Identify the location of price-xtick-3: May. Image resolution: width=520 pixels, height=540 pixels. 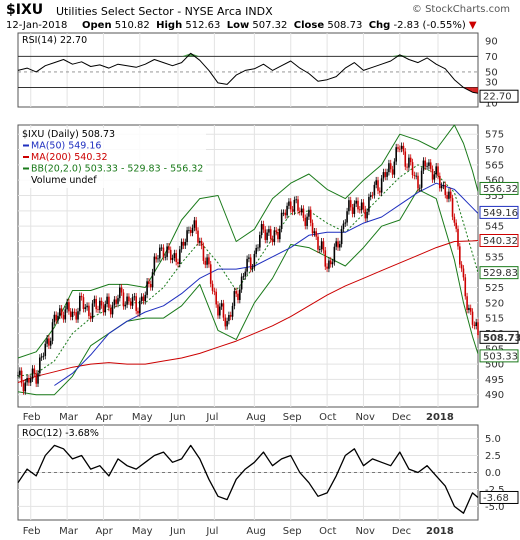
(142, 417).